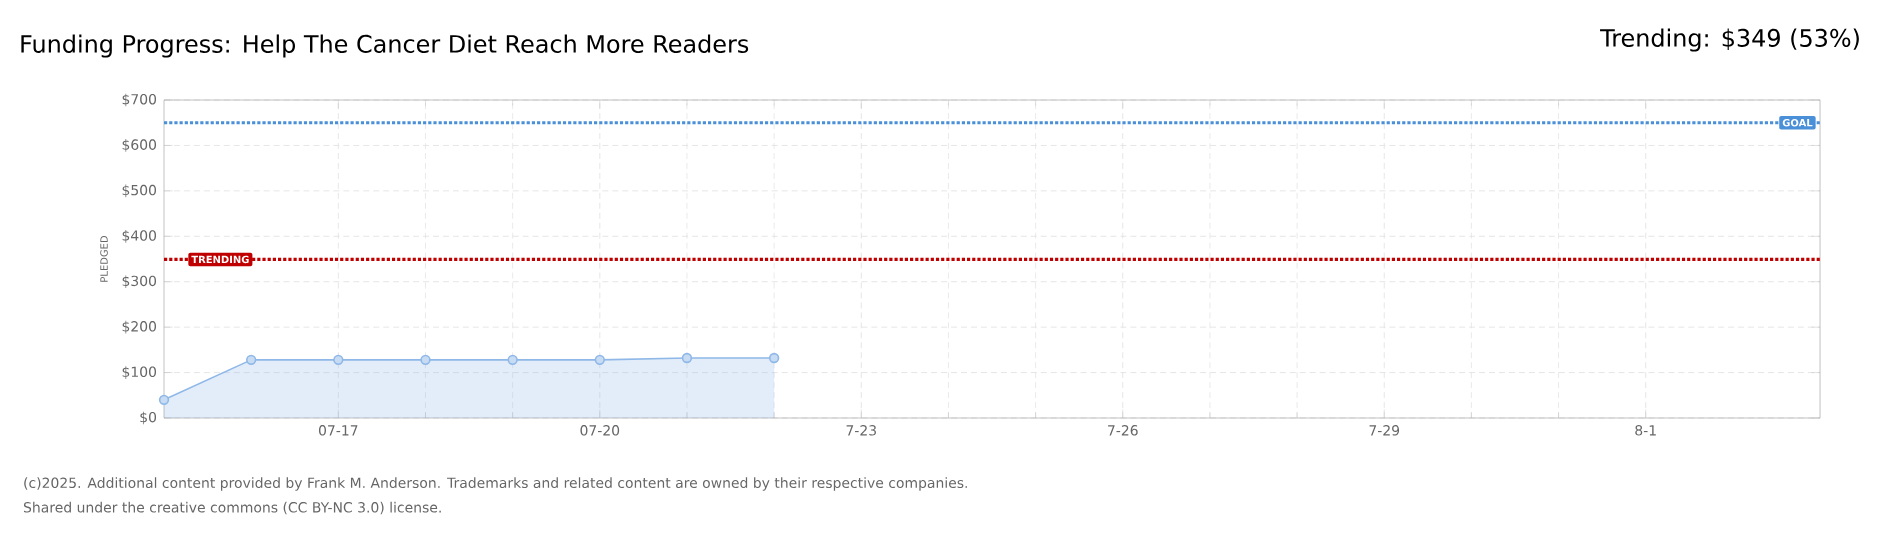  What do you see at coordinates (385, 46) in the screenshot?
I see `chart-title: Funding Progress: Help The Cancer Diet Reach More Readers` at bounding box center [385, 46].